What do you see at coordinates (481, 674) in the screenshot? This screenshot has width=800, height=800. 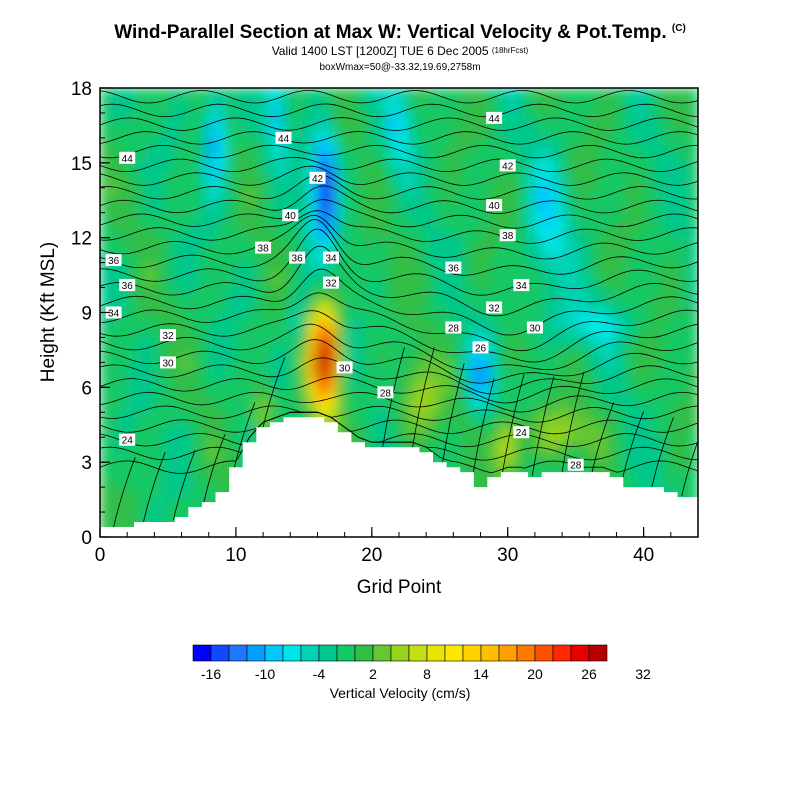 I see `colorbar-tick-label: 14` at bounding box center [481, 674].